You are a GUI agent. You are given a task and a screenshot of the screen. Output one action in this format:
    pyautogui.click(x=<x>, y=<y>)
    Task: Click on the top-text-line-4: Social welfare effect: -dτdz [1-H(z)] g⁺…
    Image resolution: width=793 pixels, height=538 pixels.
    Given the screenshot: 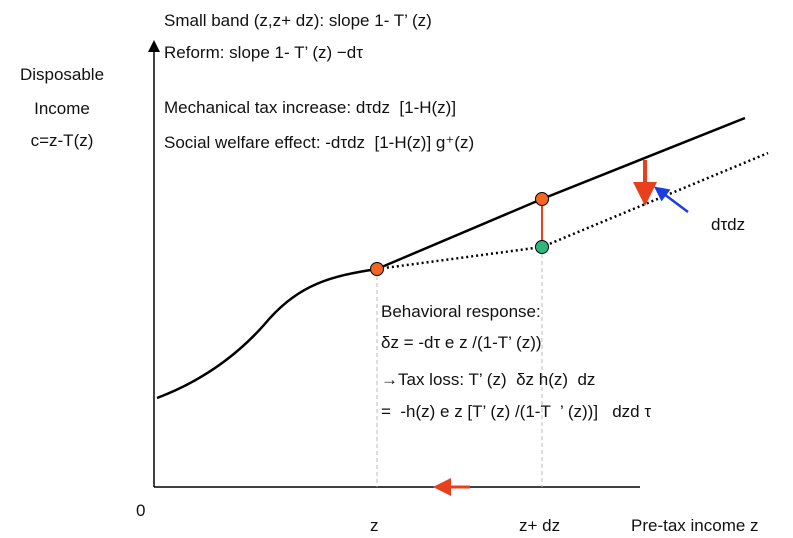 What is the action you would take?
    pyautogui.click(x=319, y=142)
    